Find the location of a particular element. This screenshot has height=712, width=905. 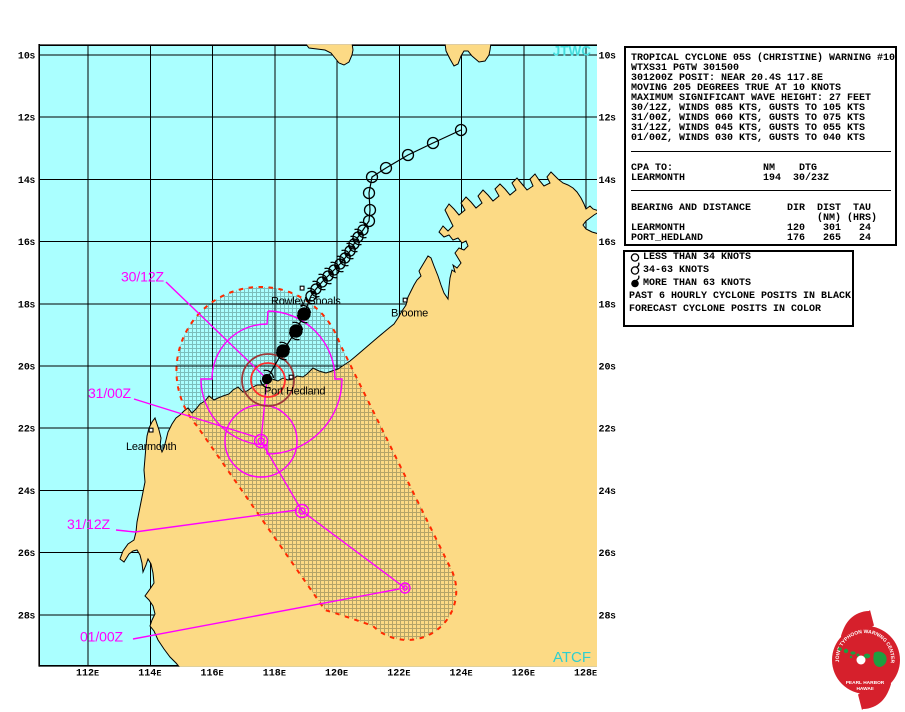

svg-text: Broome is located at coordinates (409, 314).